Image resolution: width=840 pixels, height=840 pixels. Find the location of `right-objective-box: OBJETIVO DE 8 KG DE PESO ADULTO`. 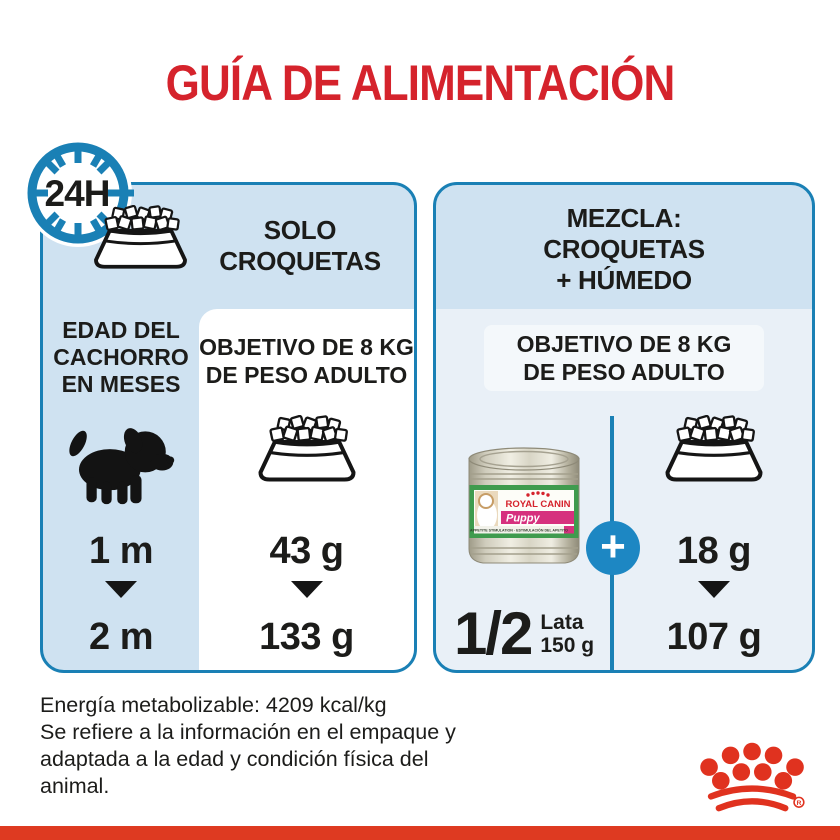

right-objective-box: OBJETIVO DE 8 KG DE PESO ADULTO is located at coordinates (624, 358).